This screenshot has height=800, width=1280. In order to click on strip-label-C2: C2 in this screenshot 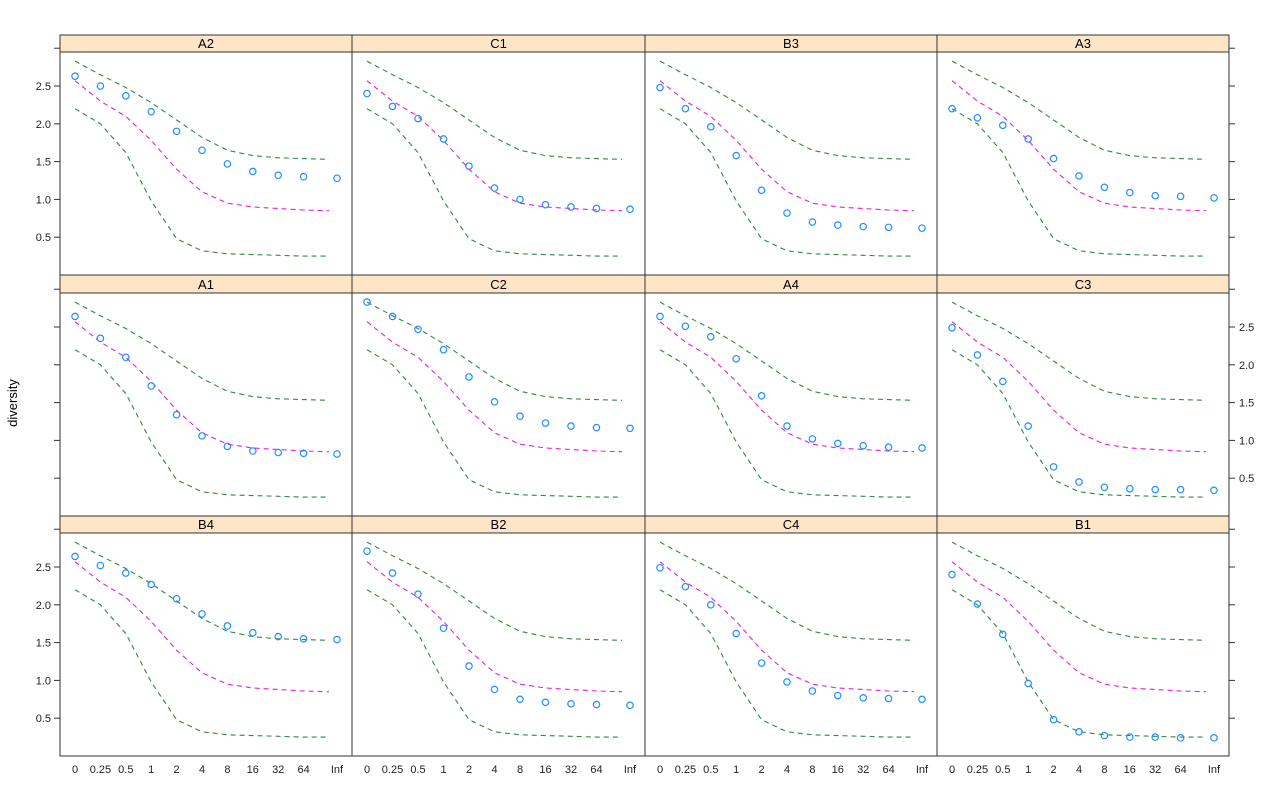, I will do `click(498, 284)`.